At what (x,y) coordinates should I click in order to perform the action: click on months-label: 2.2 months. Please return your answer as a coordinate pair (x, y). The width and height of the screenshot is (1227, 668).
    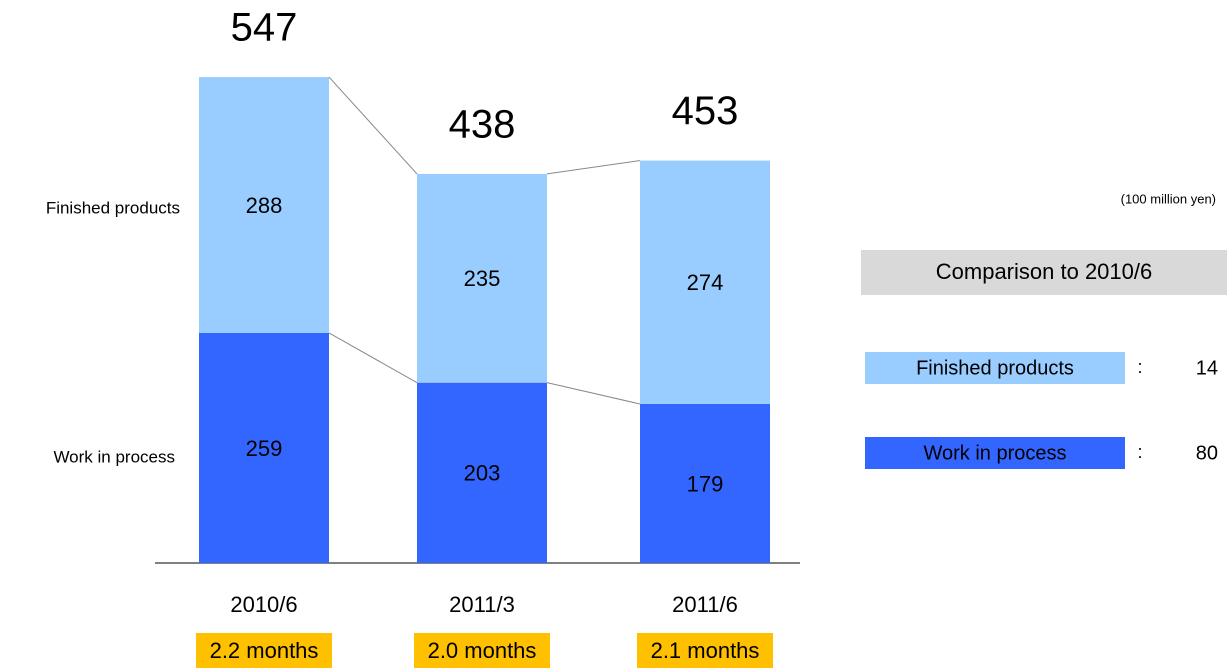
    Looking at the image, I should click on (264, 650).